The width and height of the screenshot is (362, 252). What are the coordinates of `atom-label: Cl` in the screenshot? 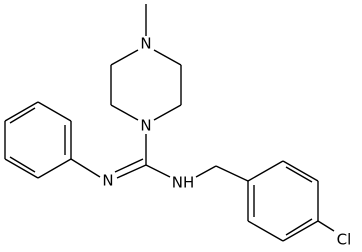 It's located at (344, 240).